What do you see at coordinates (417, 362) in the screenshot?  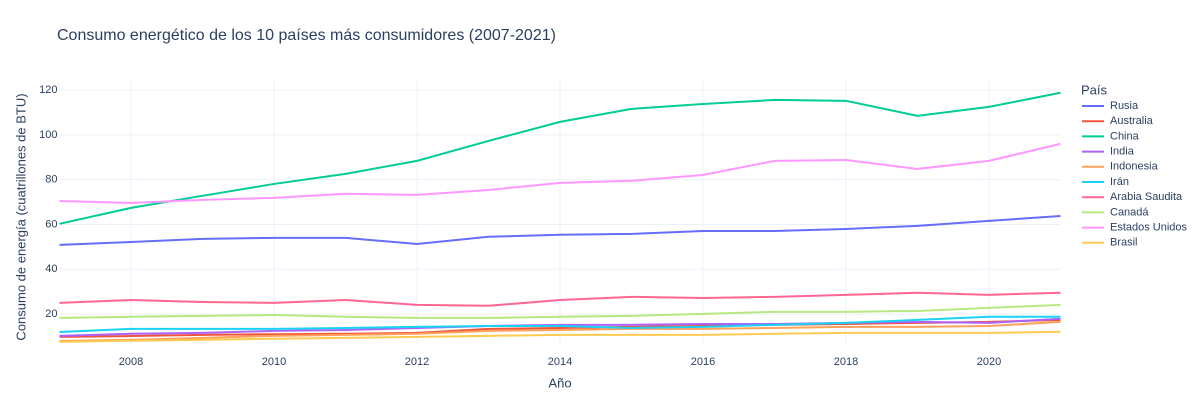 I see `x-tick-label: 2012` at bounding box center [417, 362].